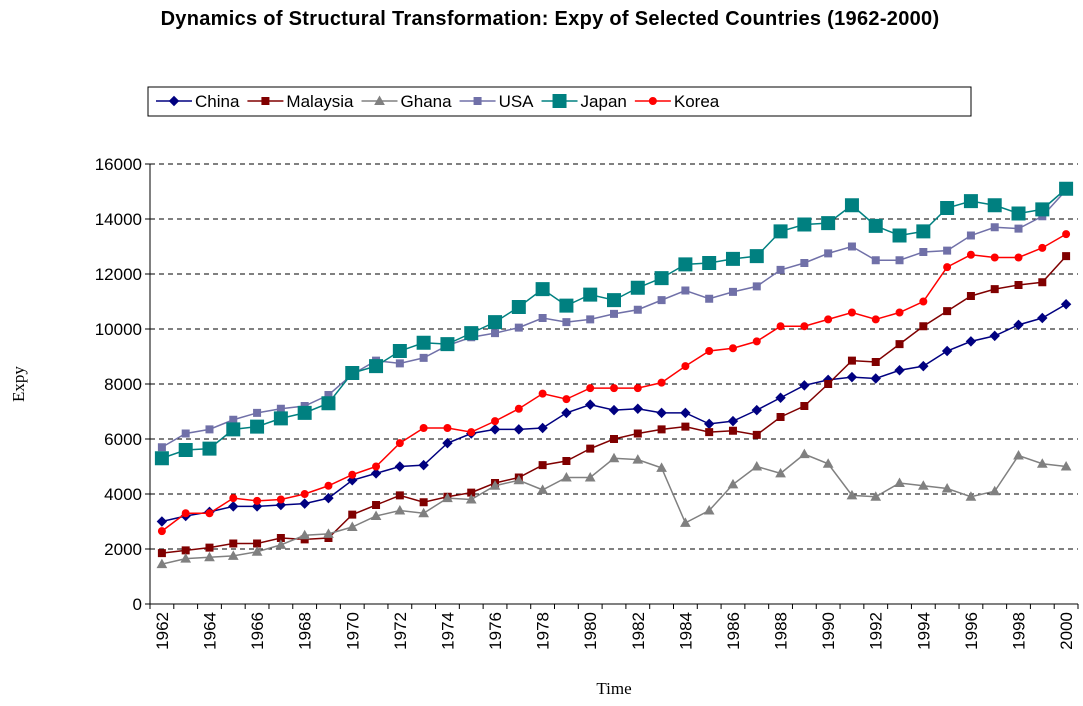 The height and width of the screenshot is (706, 1083). What do you see at coordinates (685, 631) in the screenshot?
I see `x-tick-label: 1984` at bounding box center [685, 631].